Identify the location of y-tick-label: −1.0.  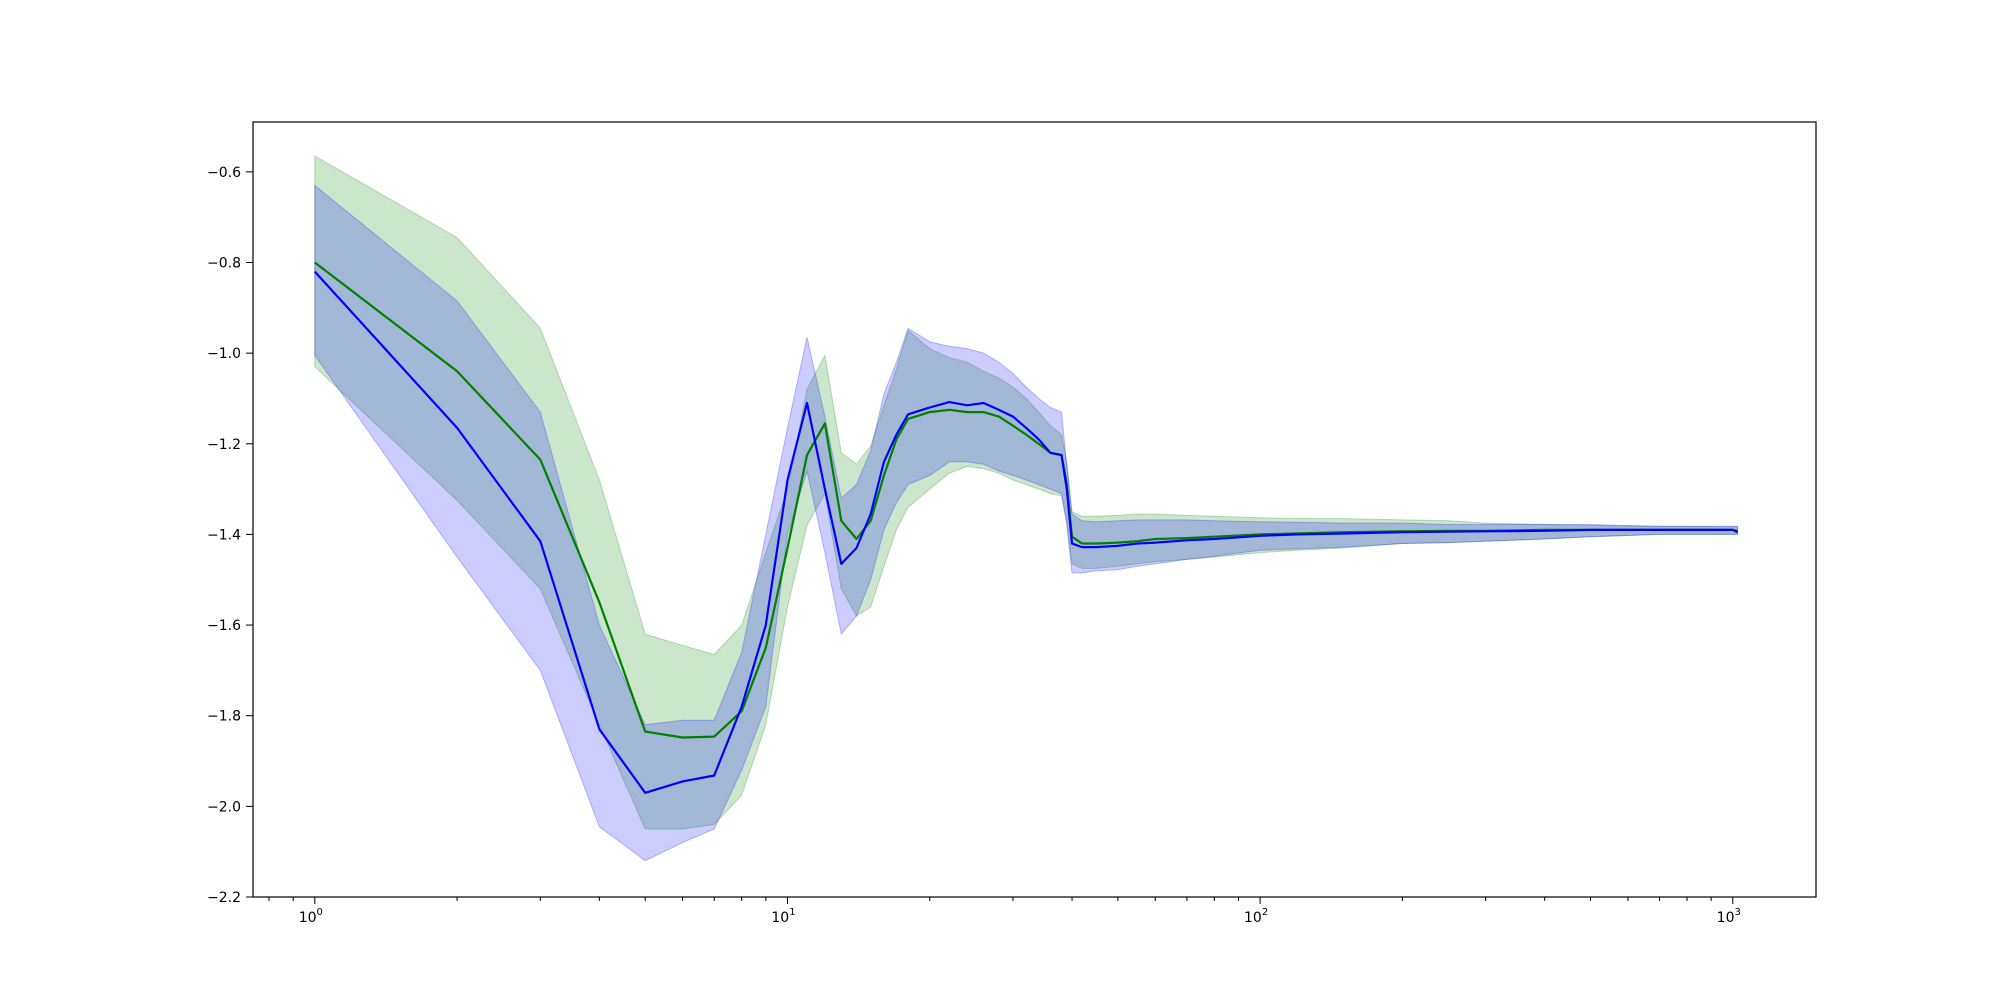
(224, 354).